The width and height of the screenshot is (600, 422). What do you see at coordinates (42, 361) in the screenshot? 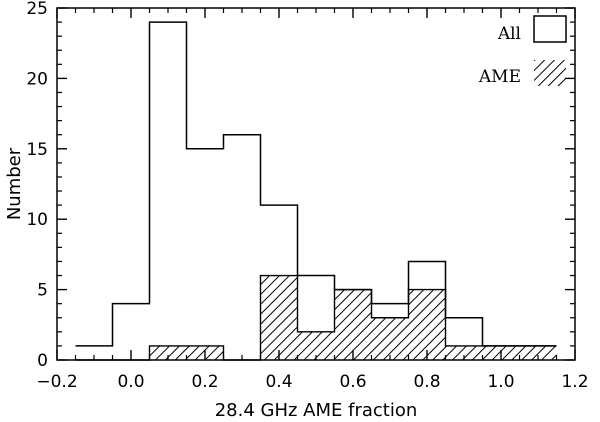
I see `y-tick-label: 0` at bounding box center [42, 361].